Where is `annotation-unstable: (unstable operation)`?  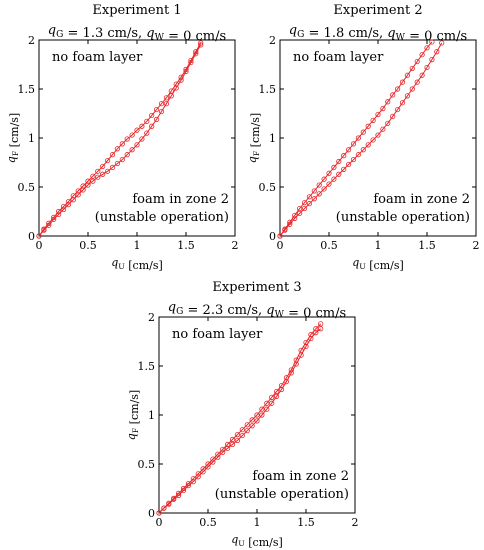
annotation-unstable: (unstable operation) is located at coordinates (282, 494).